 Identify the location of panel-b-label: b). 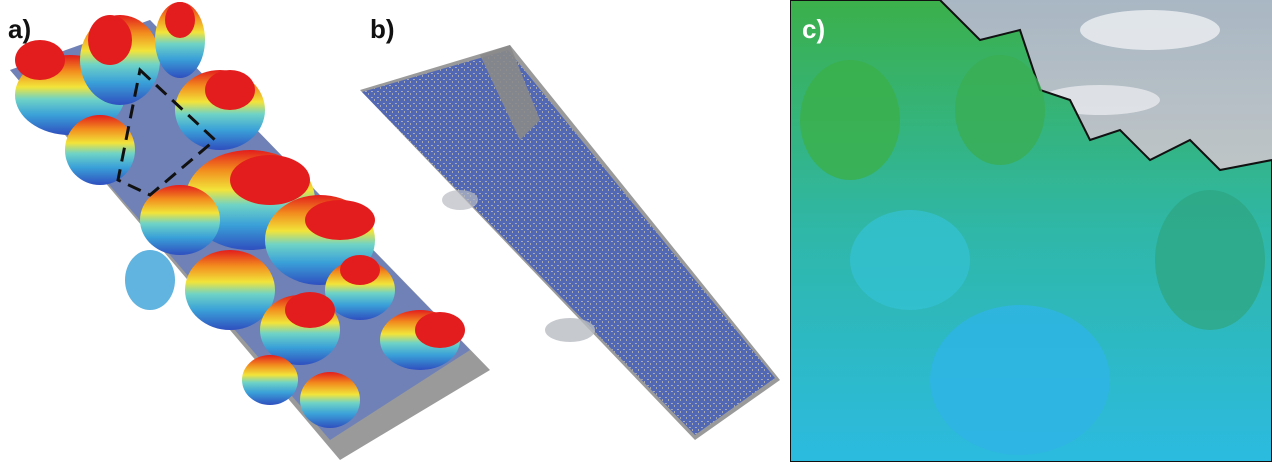
(382, 29).